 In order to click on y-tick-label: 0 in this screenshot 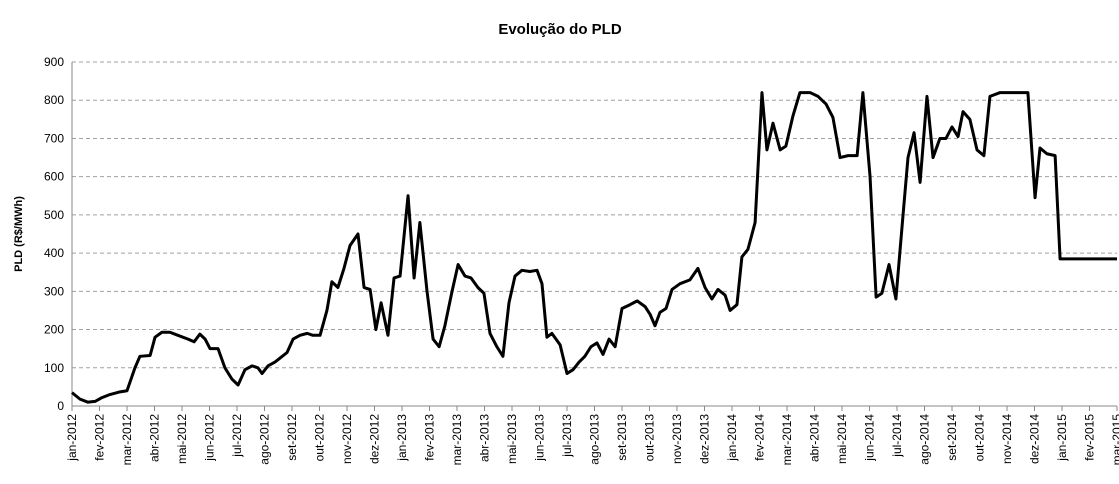, I will do `click(60, 406)`.